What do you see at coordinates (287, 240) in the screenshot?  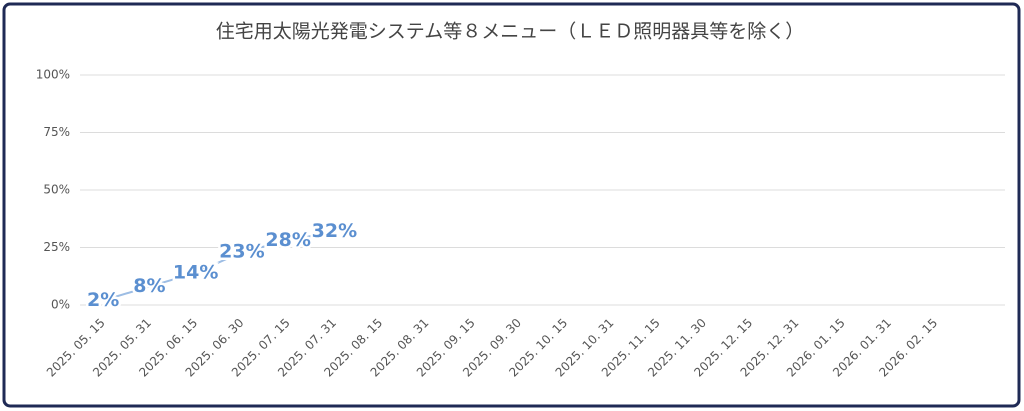 I see `data-label: 28%` at bounding box center [287, 240].